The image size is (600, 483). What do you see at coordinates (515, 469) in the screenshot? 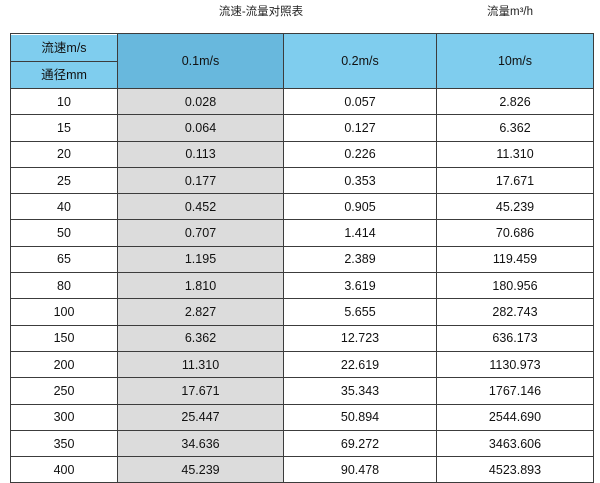
I see `cell-flow-at-10ms: 4523.893` at bounding box center [515, 469].